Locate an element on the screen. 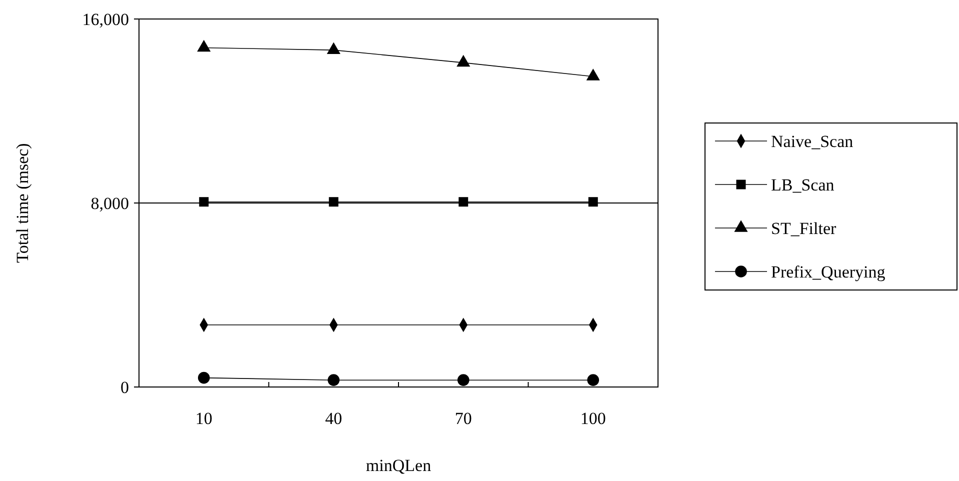  legend-label: Prefix_Querying is located at coordinates (828, 272).